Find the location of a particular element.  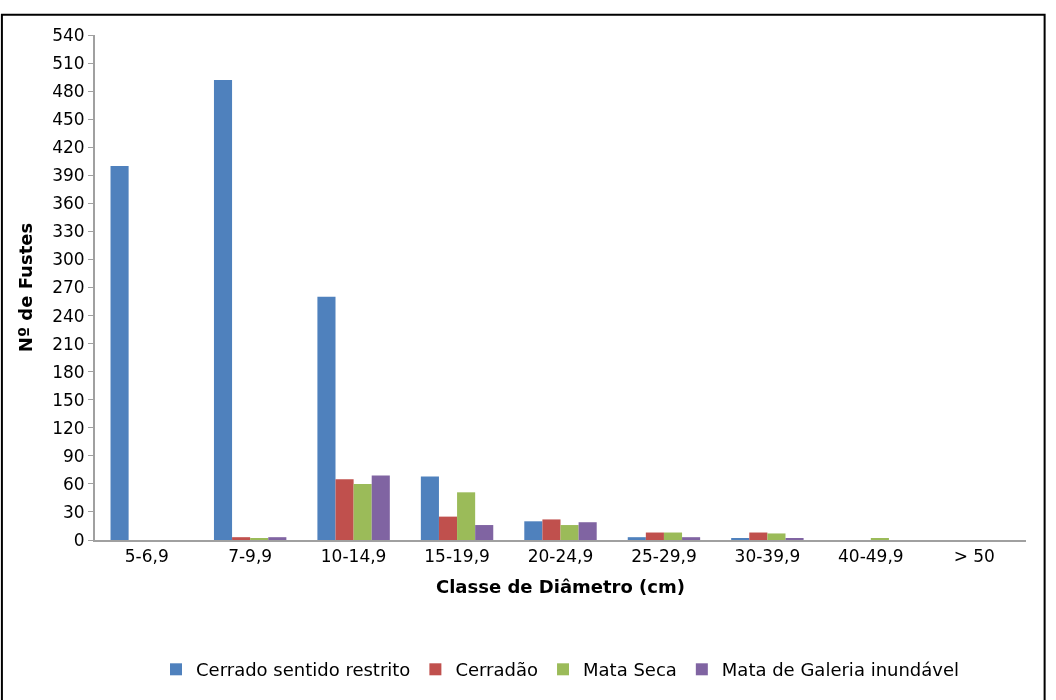

legend-label: Mata de Galeria inundável is located at coordinates (840, 670).